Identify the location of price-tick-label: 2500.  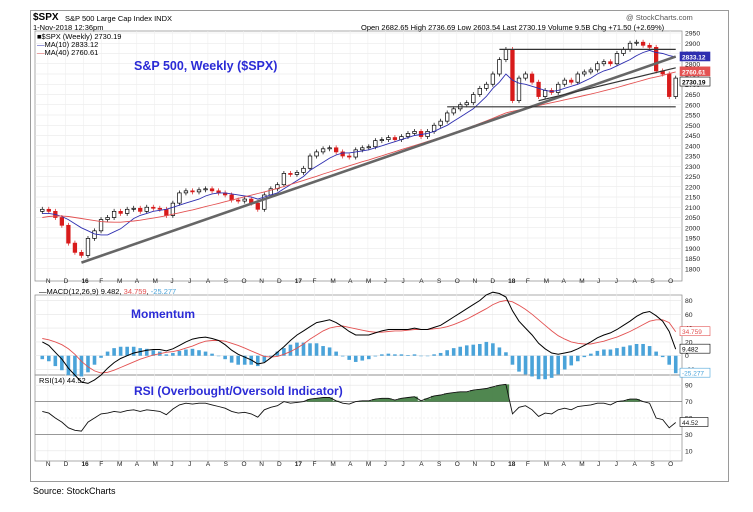
(692, 126).